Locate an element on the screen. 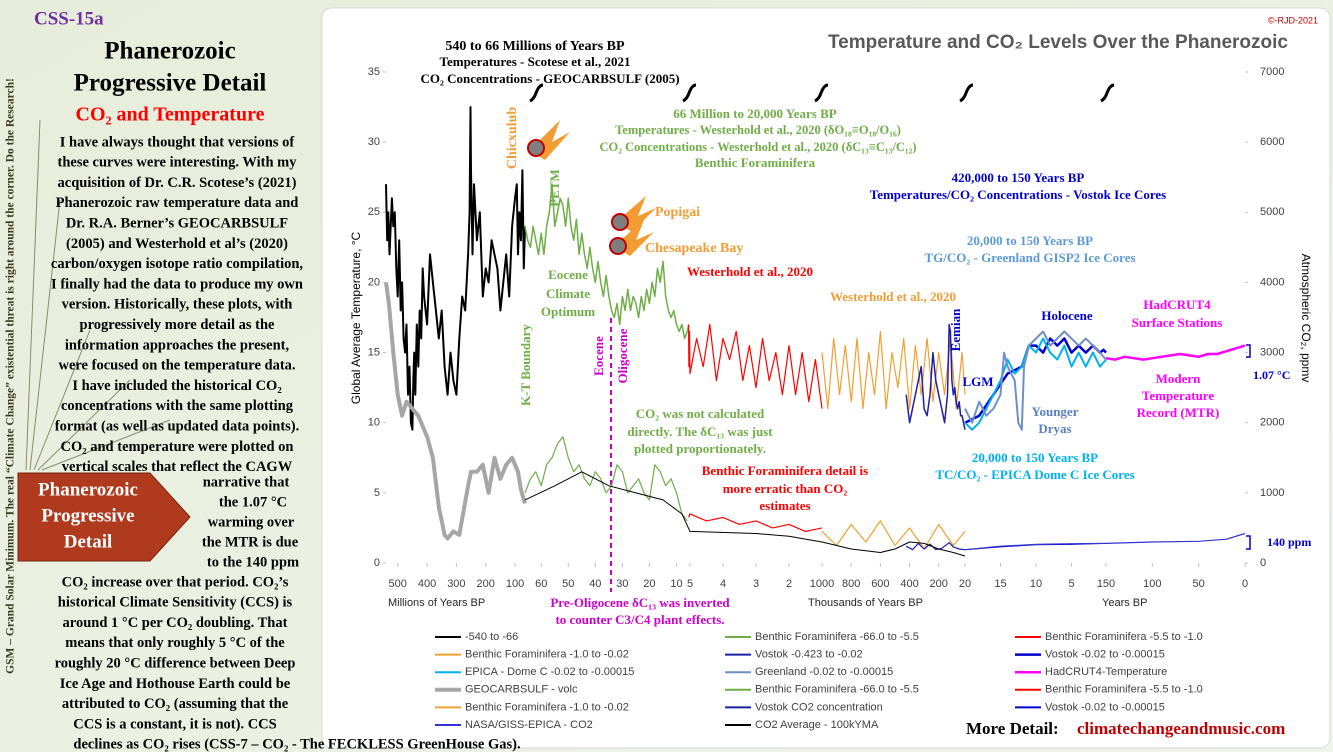 This screenshot has width=1333, height=752. annotation: TC/CO₂ - EPICA Dome C Ice Cores is located at coordinates (1034, 474).